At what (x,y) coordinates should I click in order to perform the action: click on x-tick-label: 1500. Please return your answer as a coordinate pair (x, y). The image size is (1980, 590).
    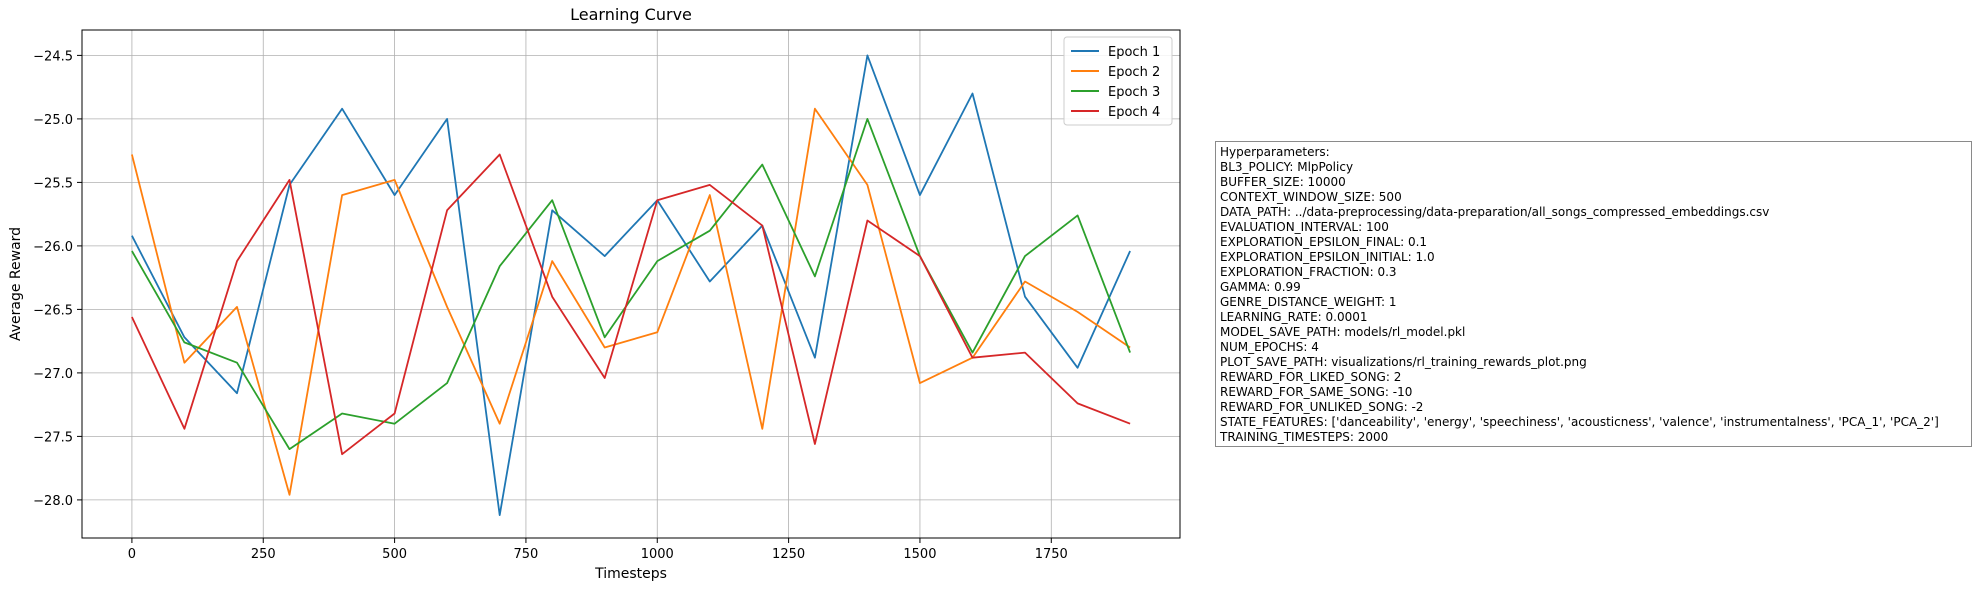
    Looking at the image, I should click on (919, 554).